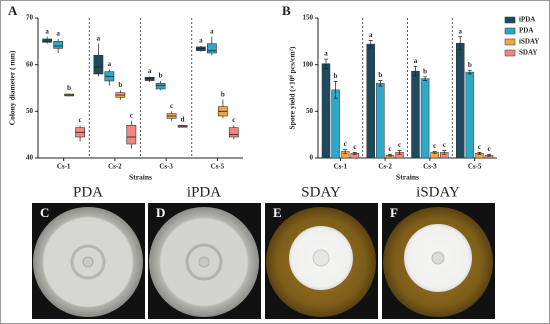 The height and width of the screenshot is (324, 550). Describe the element at coordinates (204, 261) in the screenshot. I see `photo: D` at that location.